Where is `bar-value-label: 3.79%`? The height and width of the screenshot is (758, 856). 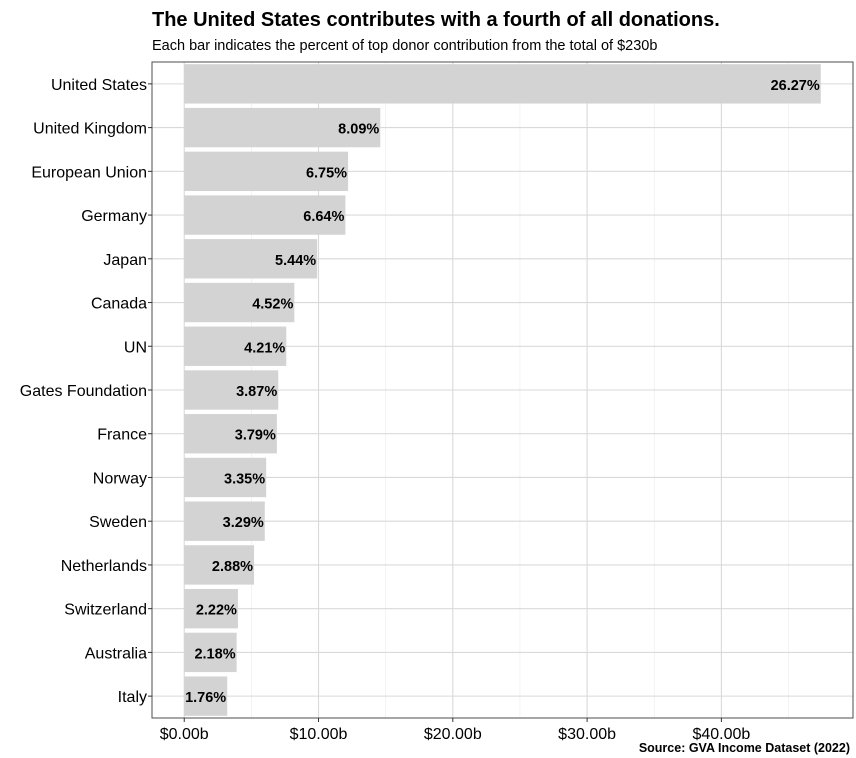 bar-value-label: 3.79% is located at coordinates (255, 436).